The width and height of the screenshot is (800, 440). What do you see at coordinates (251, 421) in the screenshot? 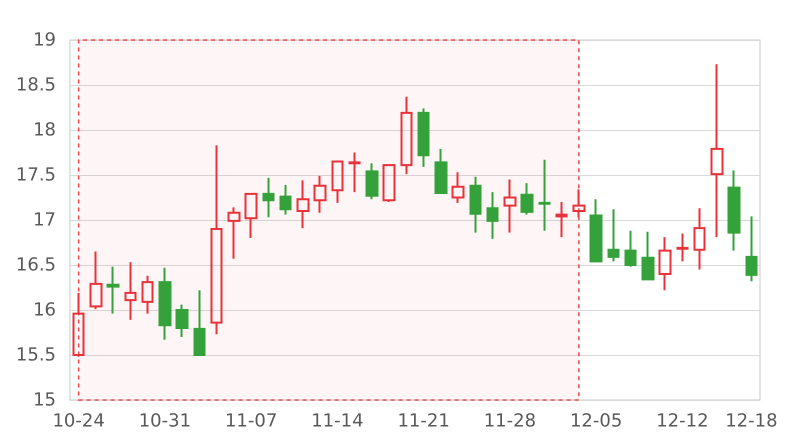
I see `x-tick-label: 11-07` at bounding box center [251, 421].